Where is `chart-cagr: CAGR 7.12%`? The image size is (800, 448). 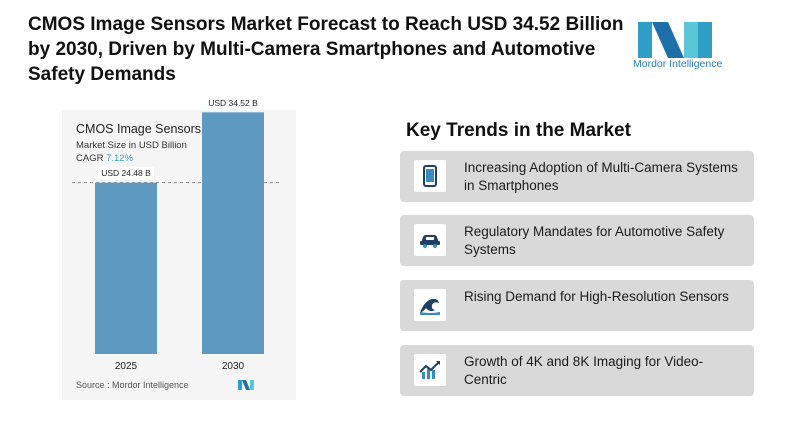
chart-cagr: CAGR 7.12% is located at coordinates (104, 158).